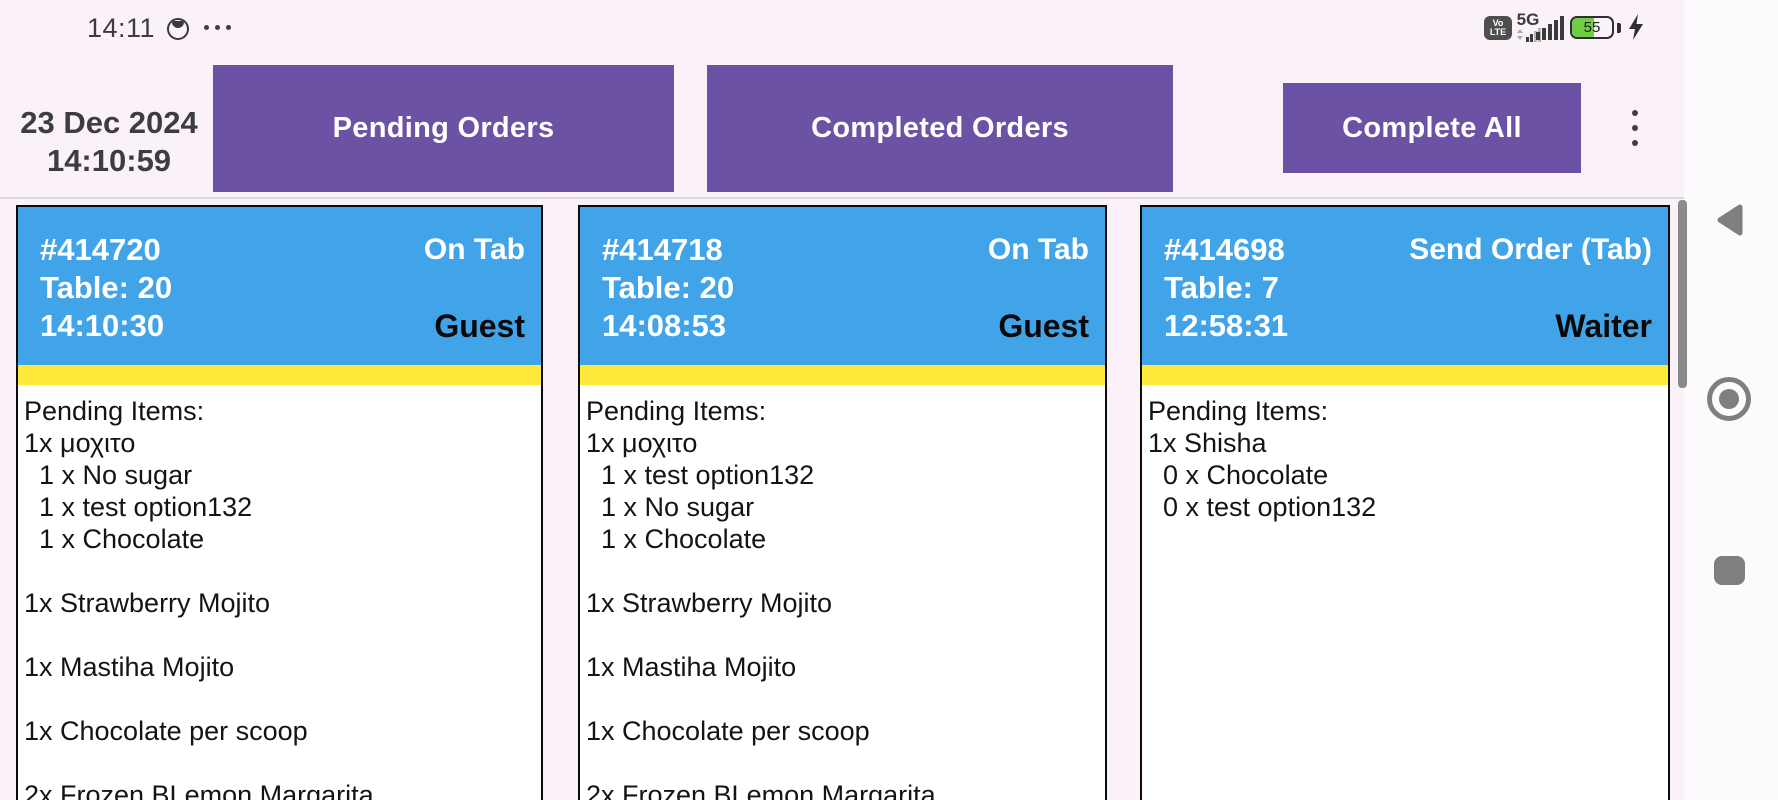  I want to click on order-type: Send Order (Tab), so click(1530, 249).